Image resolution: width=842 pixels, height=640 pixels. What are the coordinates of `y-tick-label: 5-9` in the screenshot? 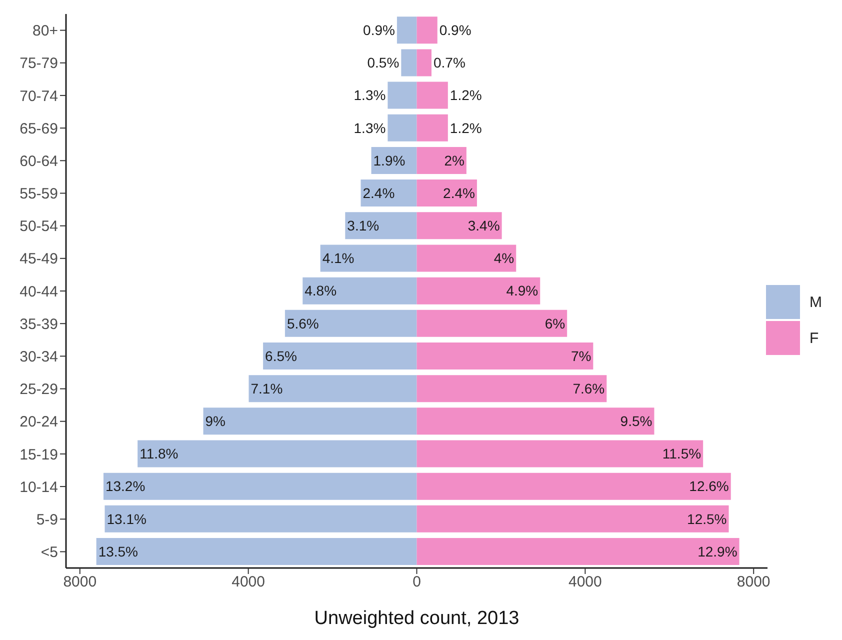 It's located at (47, 519).